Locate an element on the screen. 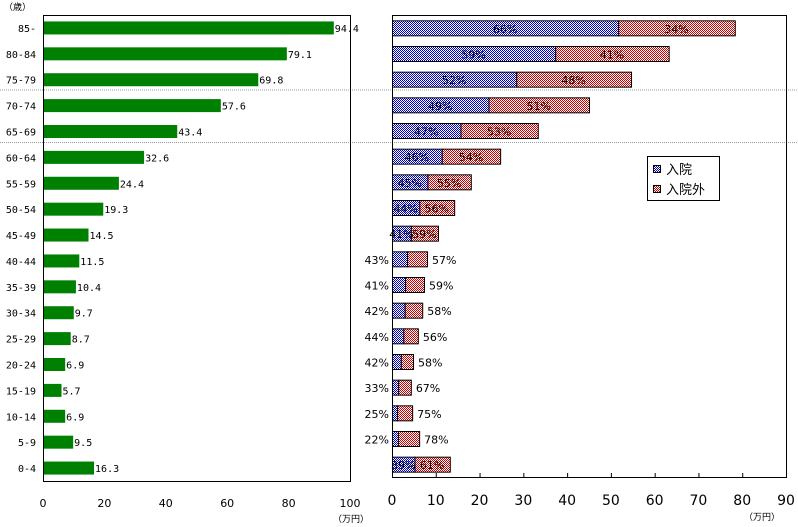  left-value-label: 5.7 is located at coordinates (71, 391).